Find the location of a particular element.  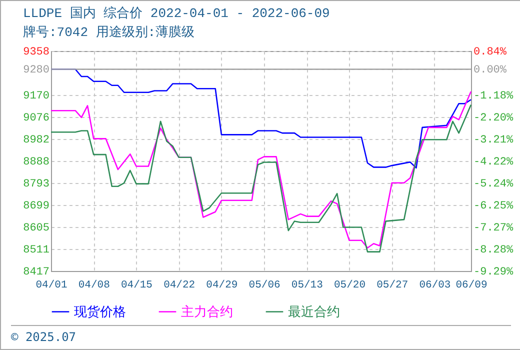

y2-tick-label: 0.00% is located at coordinates (490, 70).